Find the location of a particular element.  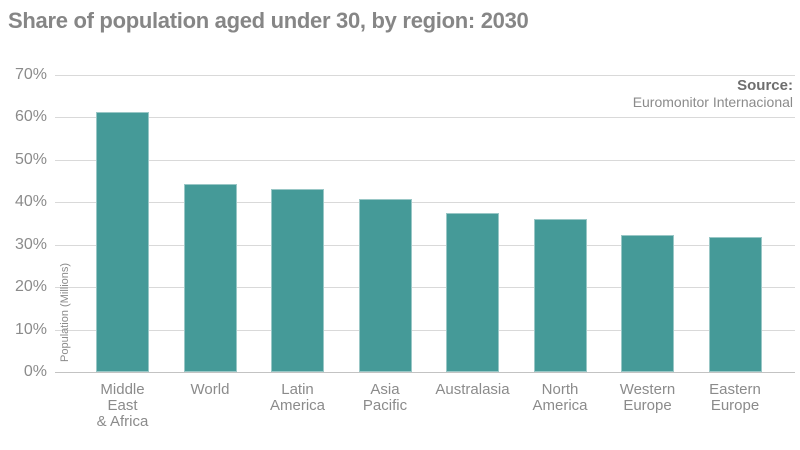

x-label-north-america: North America is located at coordinates (560, 397).